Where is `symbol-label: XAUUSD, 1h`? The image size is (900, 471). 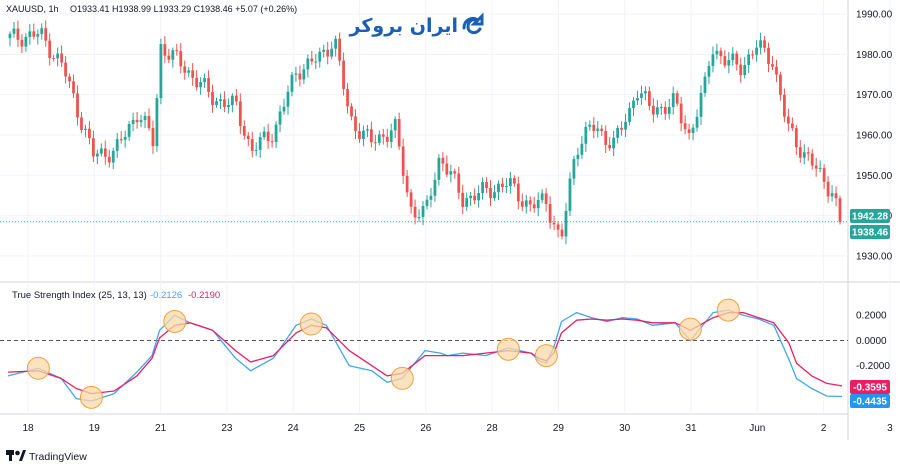
symbol-label: XAUUSD, 1h is located at coordinates (32, 9).